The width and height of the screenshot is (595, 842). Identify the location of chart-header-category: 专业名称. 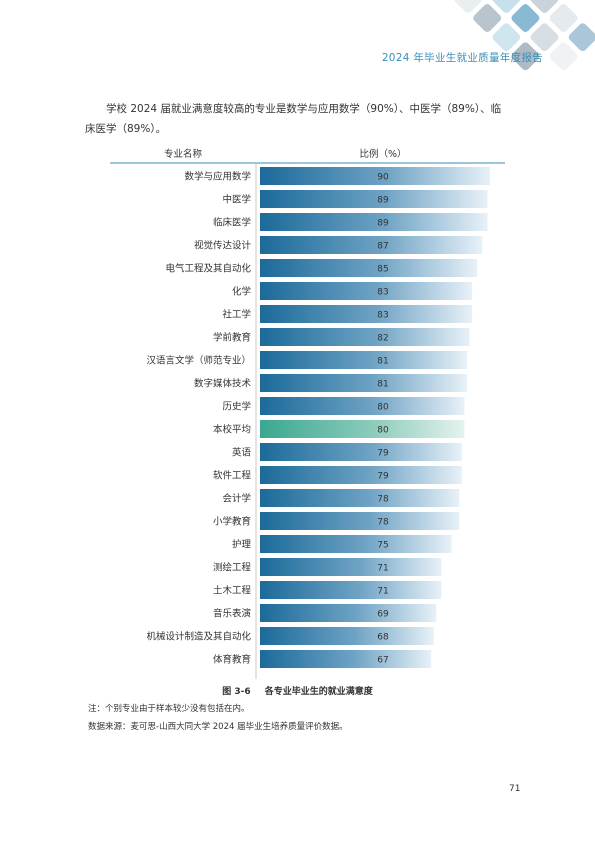
(183, 154).